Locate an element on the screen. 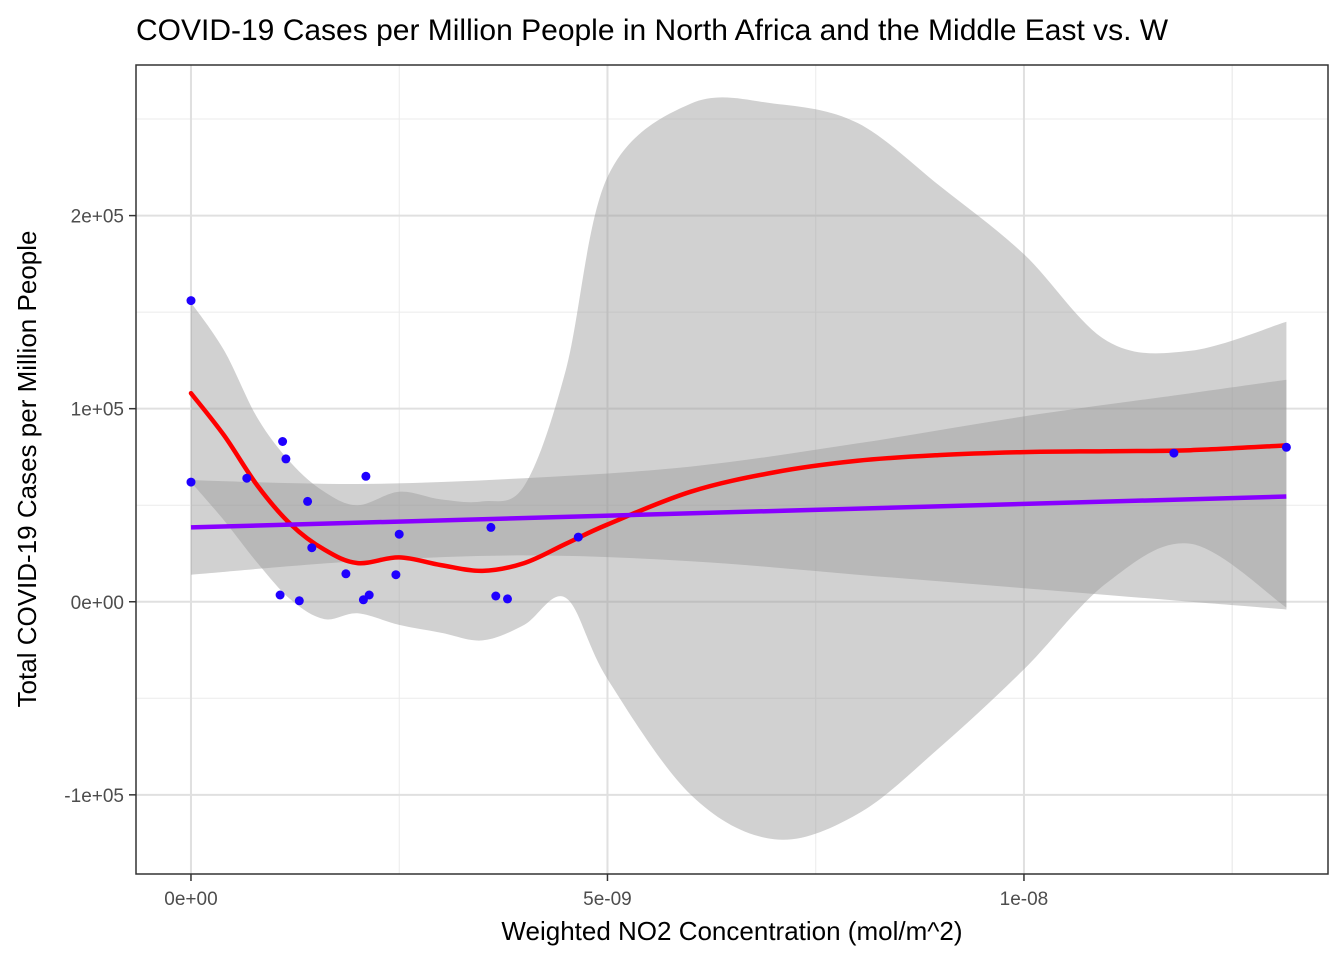 Image resolution: width=1344 pixels, height=960 pixels. x-tick-label: 1e-08 is located at coordinates (1024, 899).